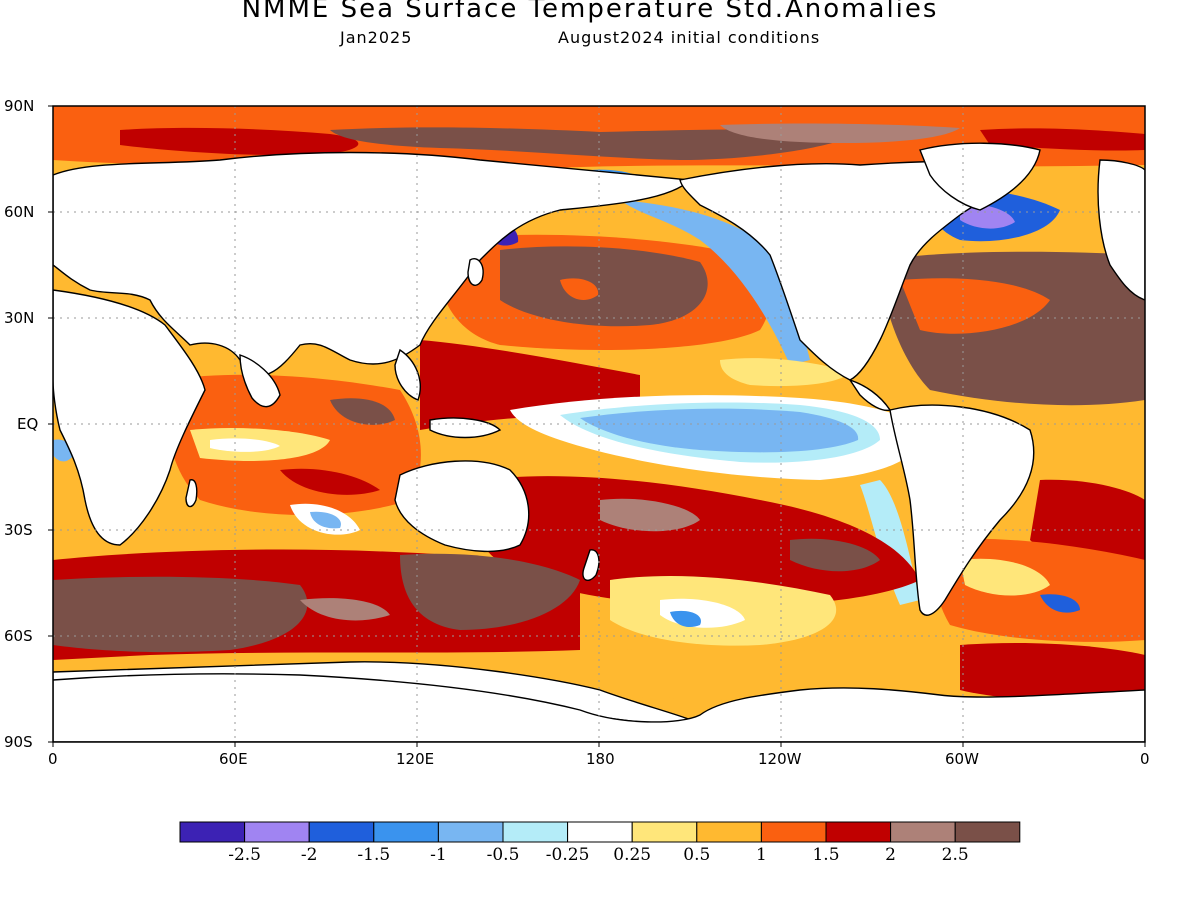 The image size is (1200, 900). What do you see at coordinates (891, 855) in the screenshot?
I see `colorbar-label: 2` at bounding box center [891, 855].